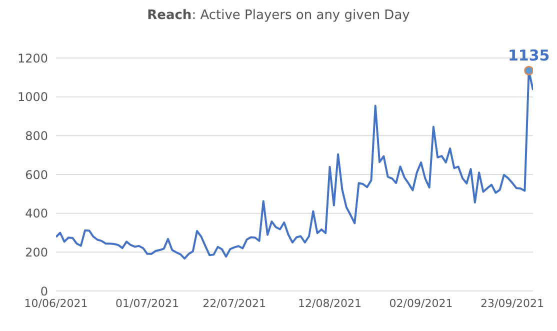 This screenshot has width=557, height=331. I want to click on x-tick-label: 12/08/2021, so click(330, 303).